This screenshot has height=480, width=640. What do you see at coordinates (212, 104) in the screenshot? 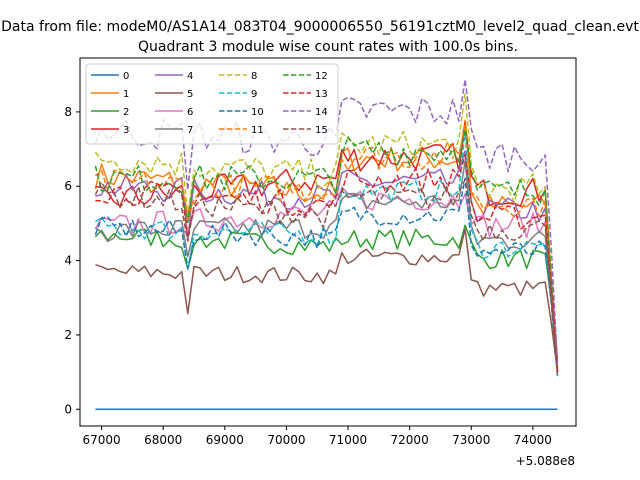
I see `legend-box` at bounding box center [212, 104].